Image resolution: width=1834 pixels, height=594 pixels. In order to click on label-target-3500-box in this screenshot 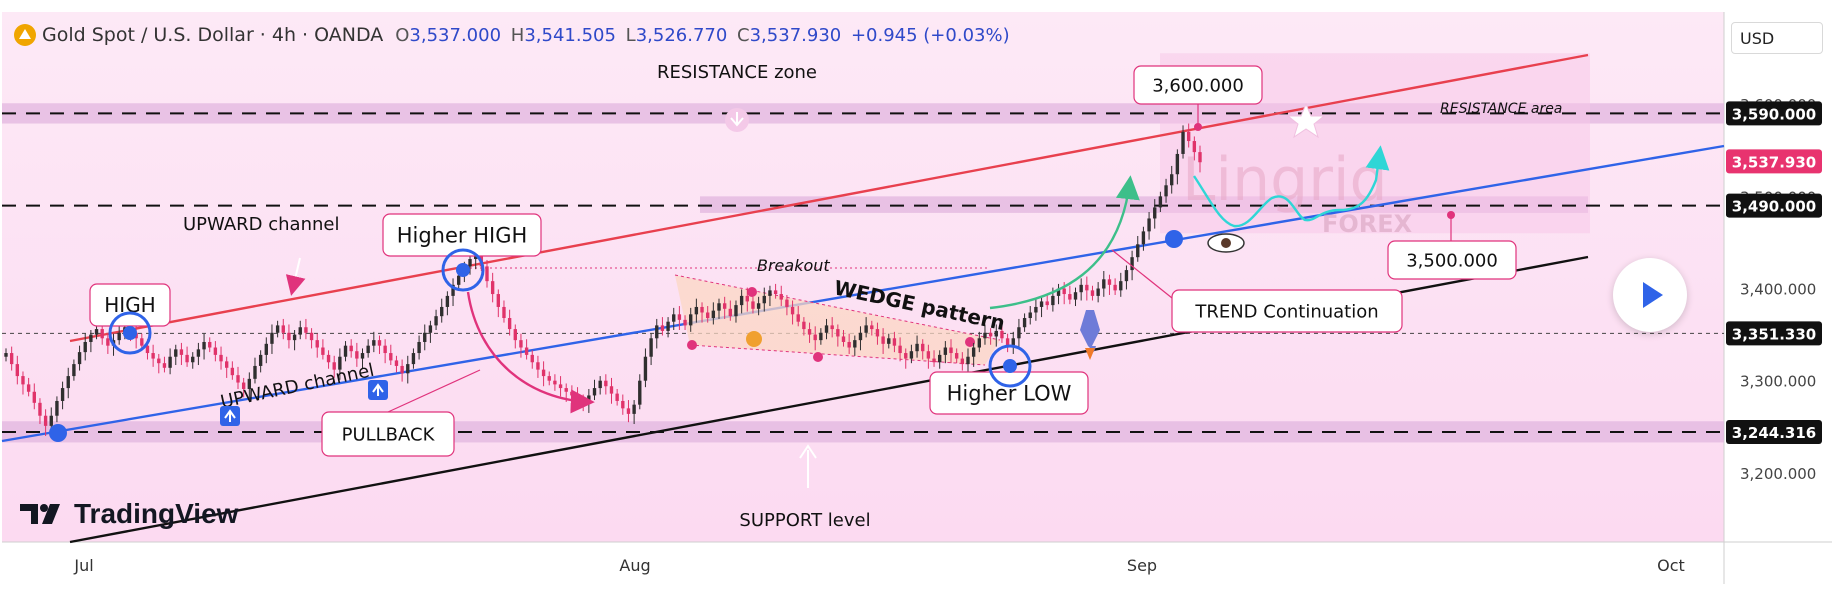, I will do `click(1452, 260)`.